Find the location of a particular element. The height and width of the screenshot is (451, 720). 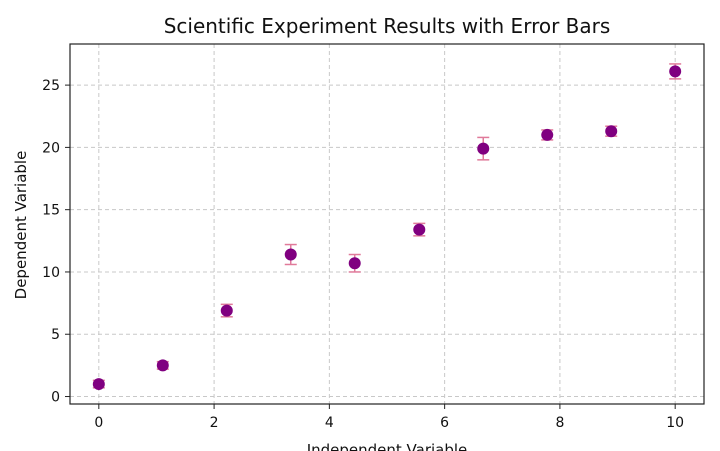

y-tick-label: 15 is located at coordinates (51, 211).